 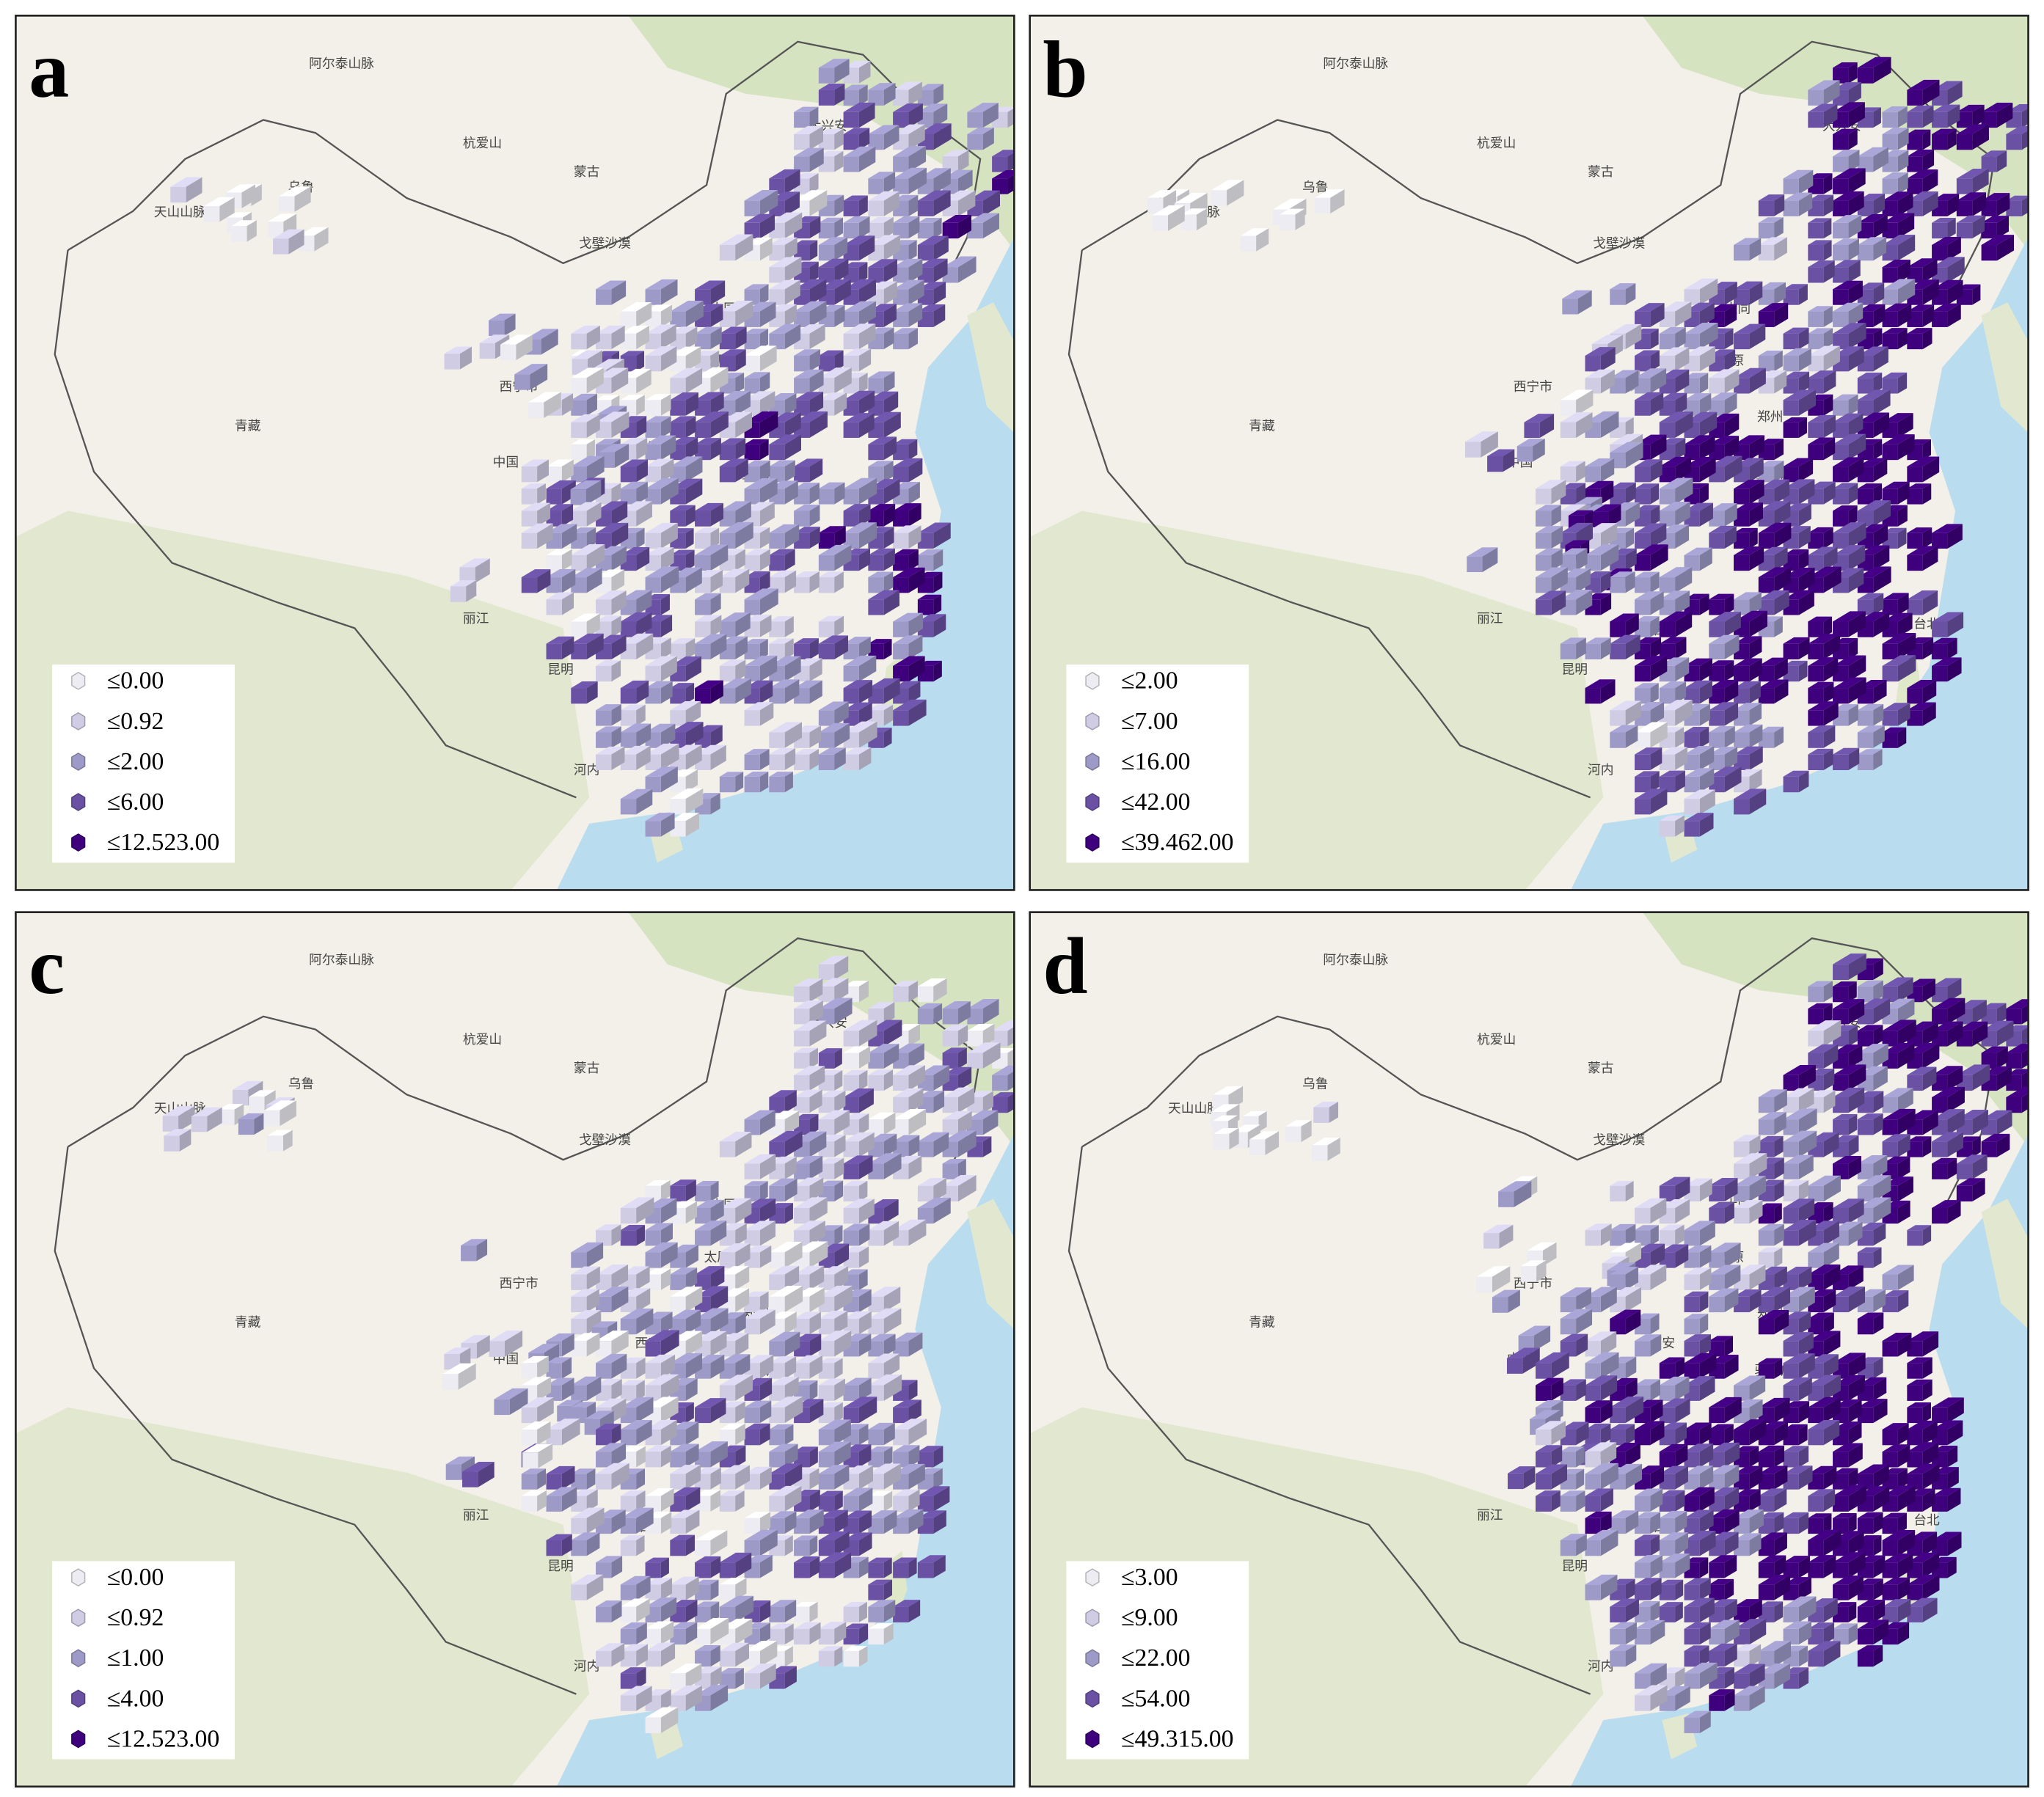 I want to click on legend-label: ≤12.523.00, so click(x=163, y=842).